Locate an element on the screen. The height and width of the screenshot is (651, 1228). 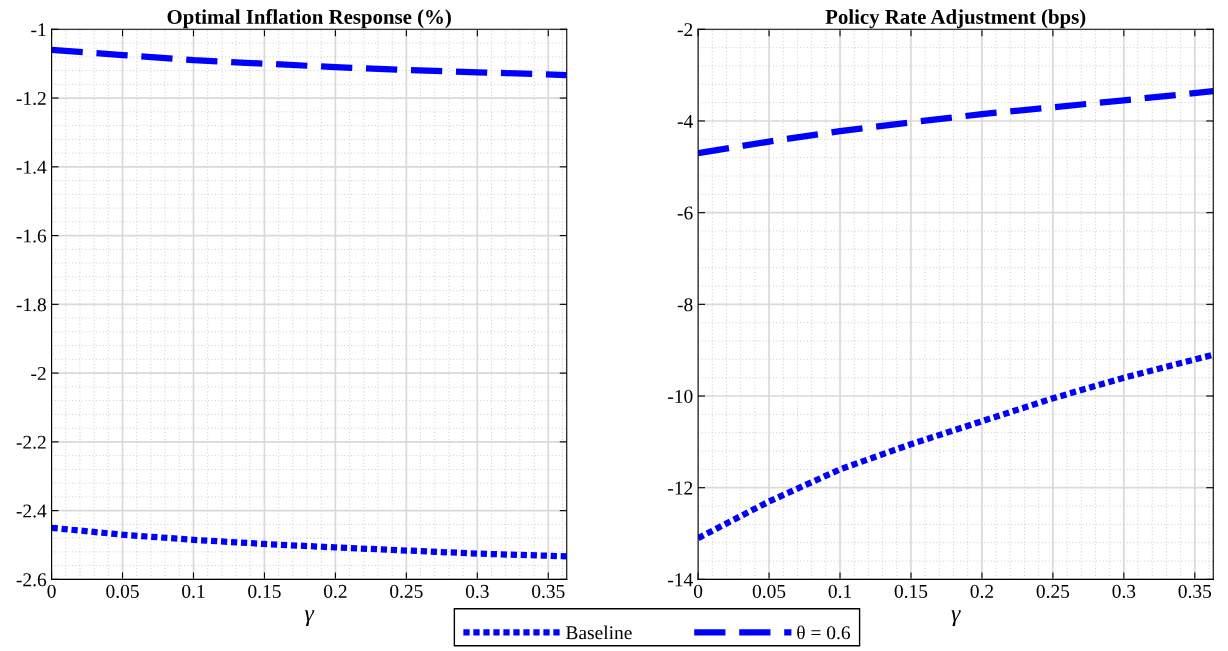
y-tick-label: -12 is located at coordinates (680, 488).